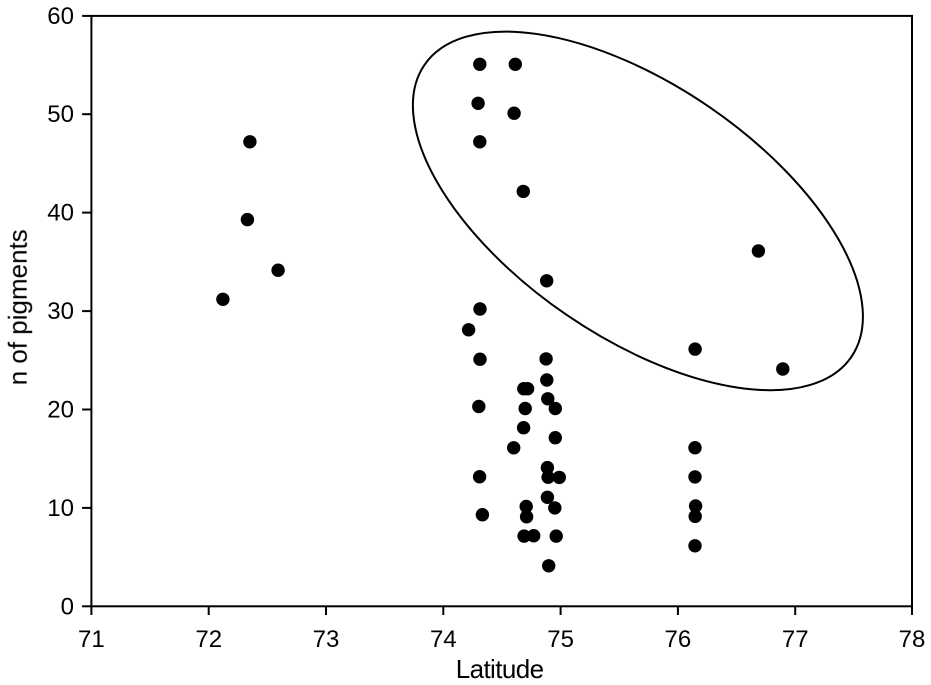  Describe the element at coordinates (326, 639) in the screenshot. I see `svg-text: 73` at that location.